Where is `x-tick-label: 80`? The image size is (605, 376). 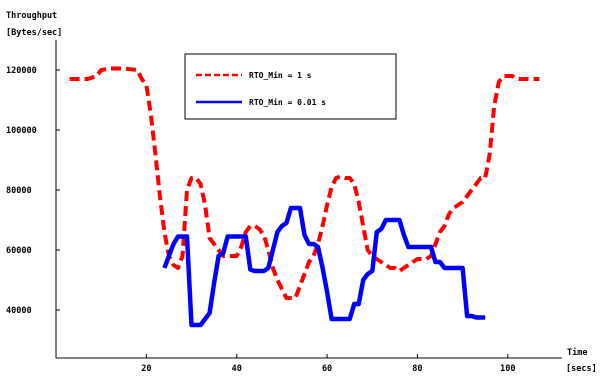 x-tick-label: 80 is located at coordinates (417, 369).